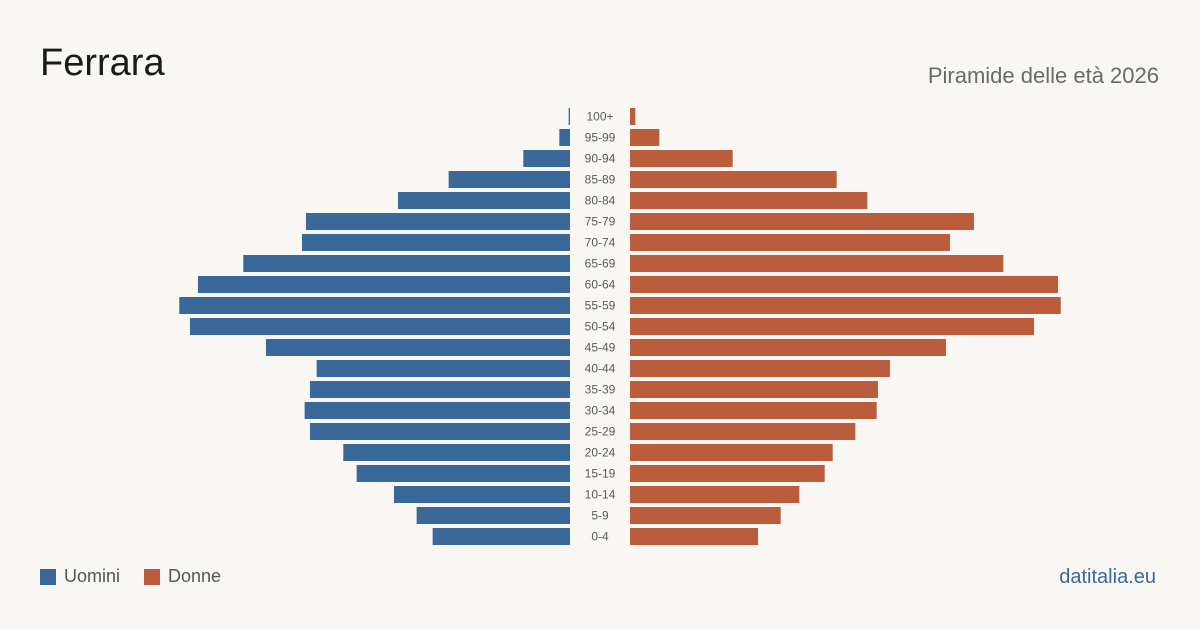 This screenshot has width=1200, height=630. I want to click on legend-label-women: Donne, so click(195, 576).